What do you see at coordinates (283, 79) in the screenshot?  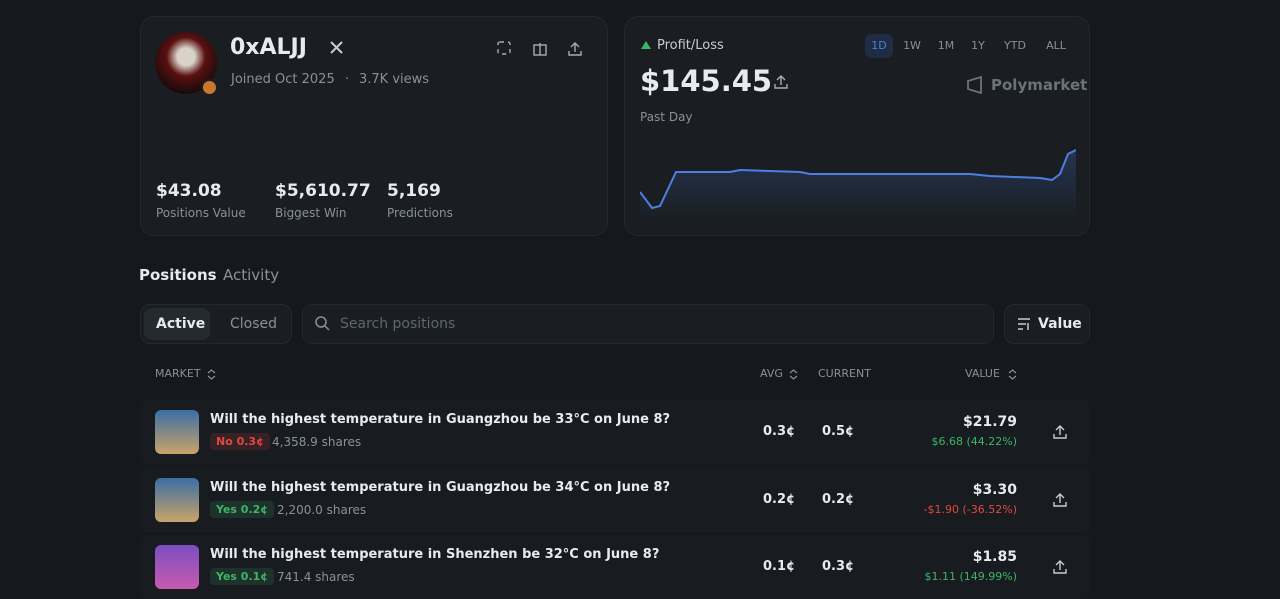 I see `joined: Joined Oct 2025` at bounding box center [283, 79].